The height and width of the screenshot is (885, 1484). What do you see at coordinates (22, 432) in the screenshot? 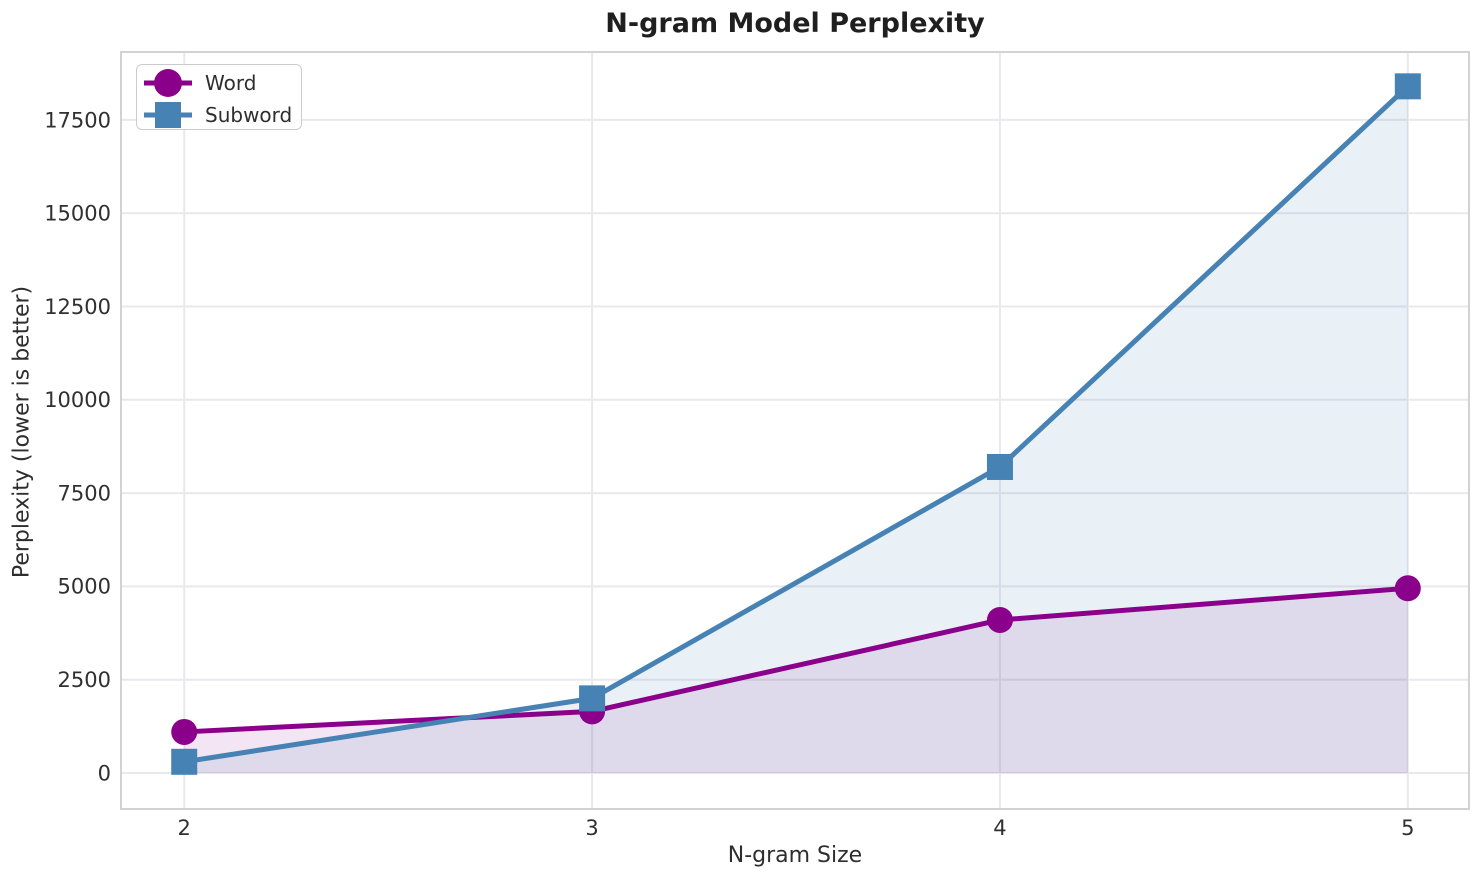
I see `y-axis-label: Perplexity (lower is better)` at bounding box center [22, 432].